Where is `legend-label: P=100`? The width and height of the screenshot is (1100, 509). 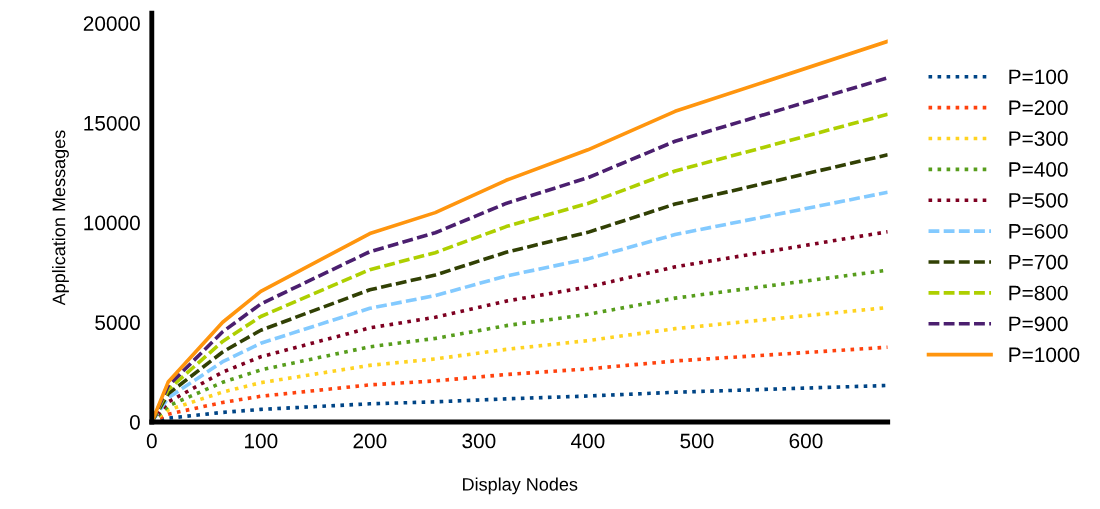 legend-label: P=100 is located at coordinates (1038, 77).